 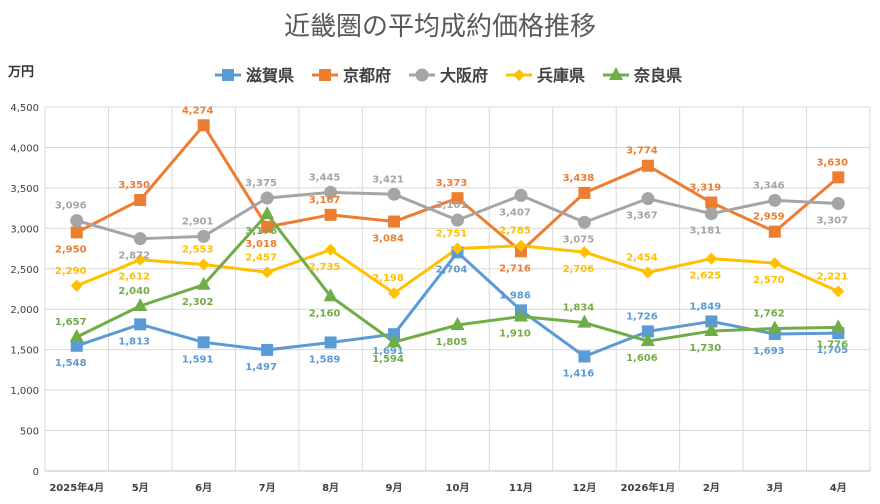 What do you see at coordinates (642, 216) in the screenshot?
I see `data-label: 3,367` at bounding box center [642, 216].